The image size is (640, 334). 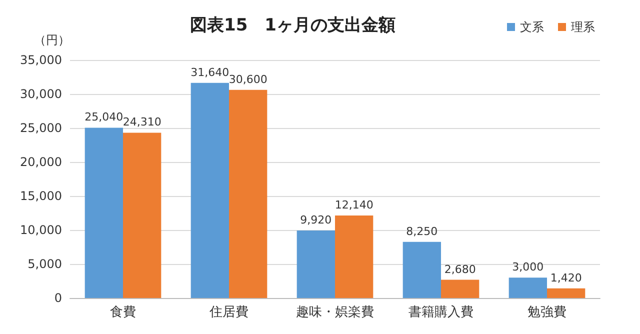 I want to click on x-tick-label: 勉強費, so click(x=547, y=312).